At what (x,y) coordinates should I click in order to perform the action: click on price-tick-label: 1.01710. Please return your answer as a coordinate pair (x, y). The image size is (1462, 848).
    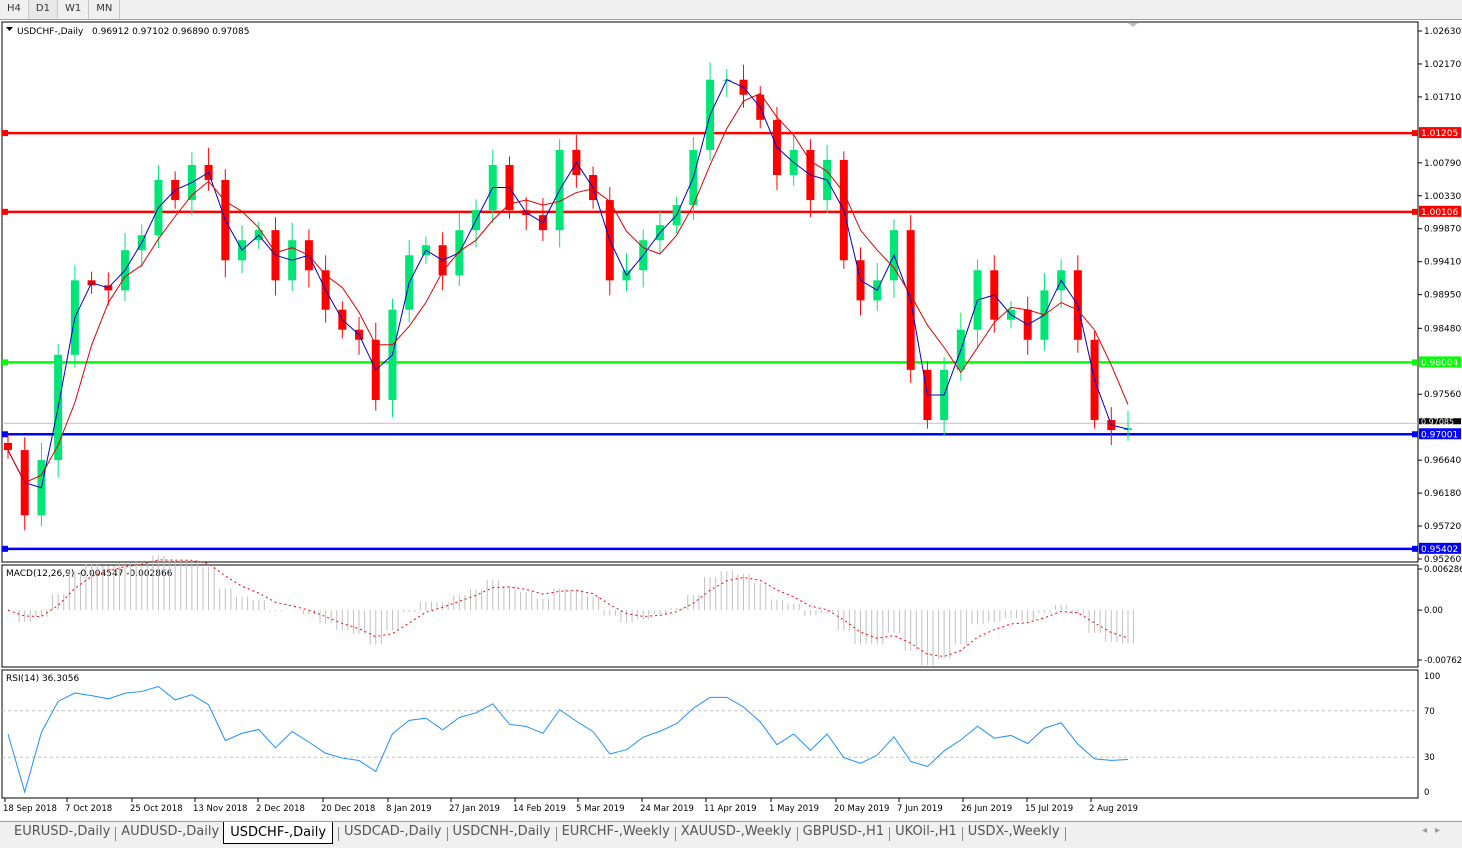
    Looking at the image, I should click on (1442, 98).